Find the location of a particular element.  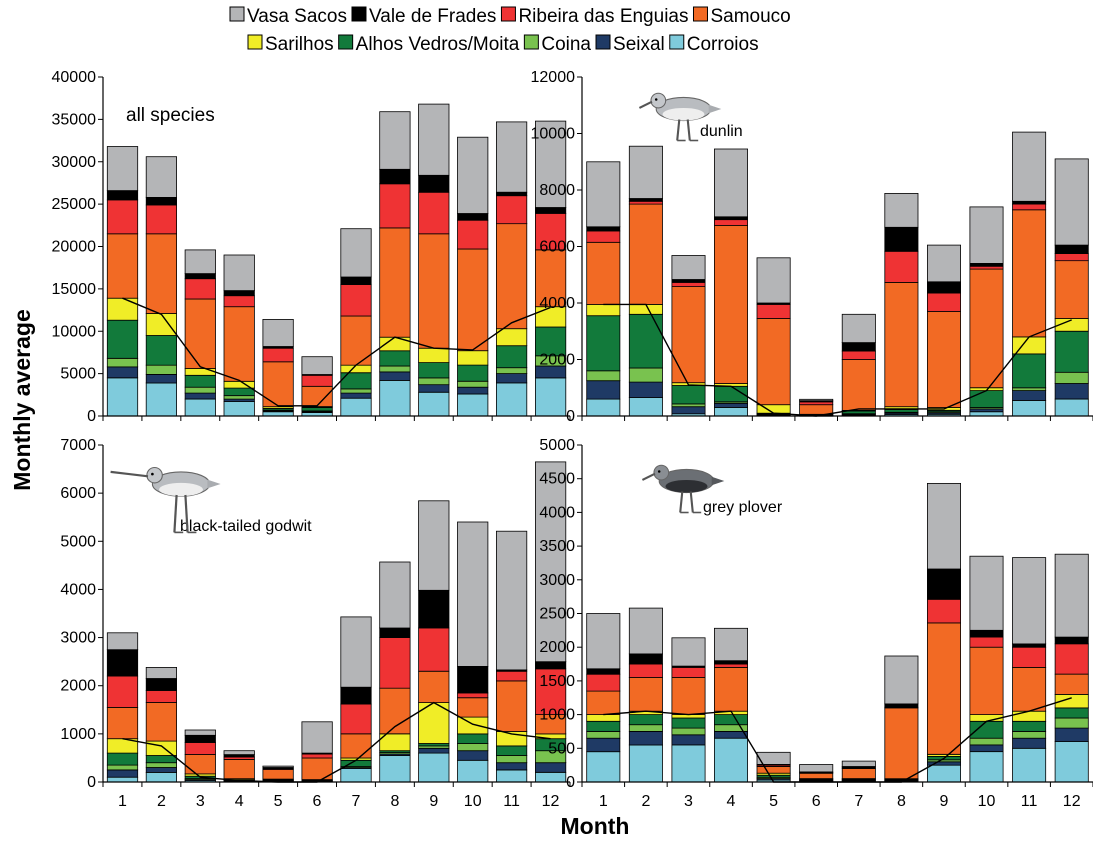

y-tick-label: 1500 is located at coordinates (557, 681).